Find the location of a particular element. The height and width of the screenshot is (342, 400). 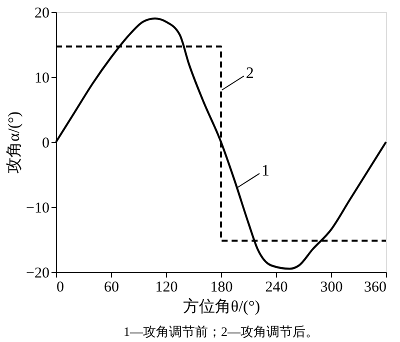

annotation: 1 is located at coordinates (266, 171).